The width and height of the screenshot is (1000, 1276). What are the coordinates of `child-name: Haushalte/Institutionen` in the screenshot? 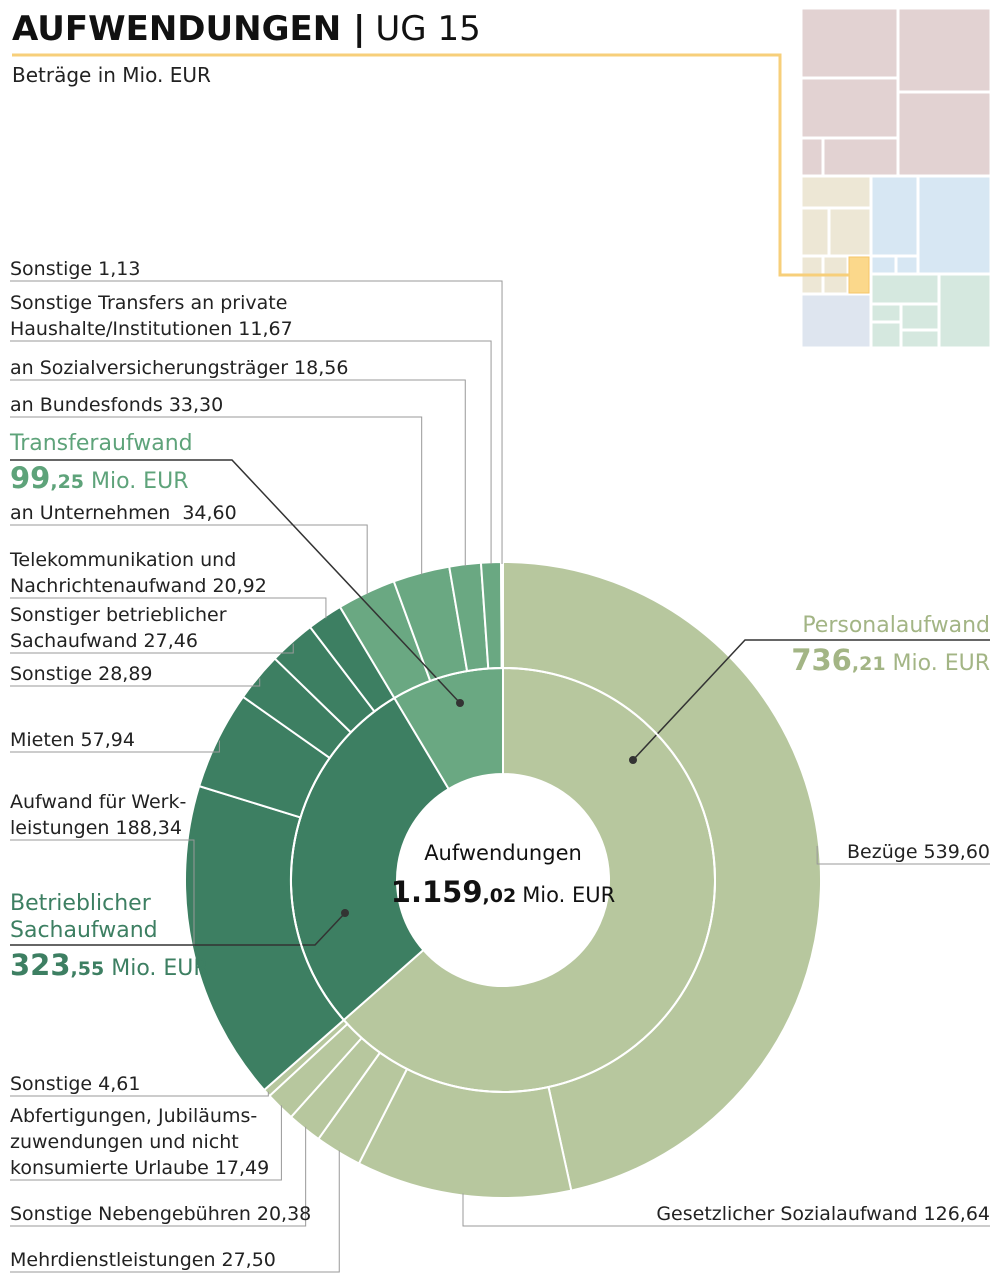 It's located at (121, 329).